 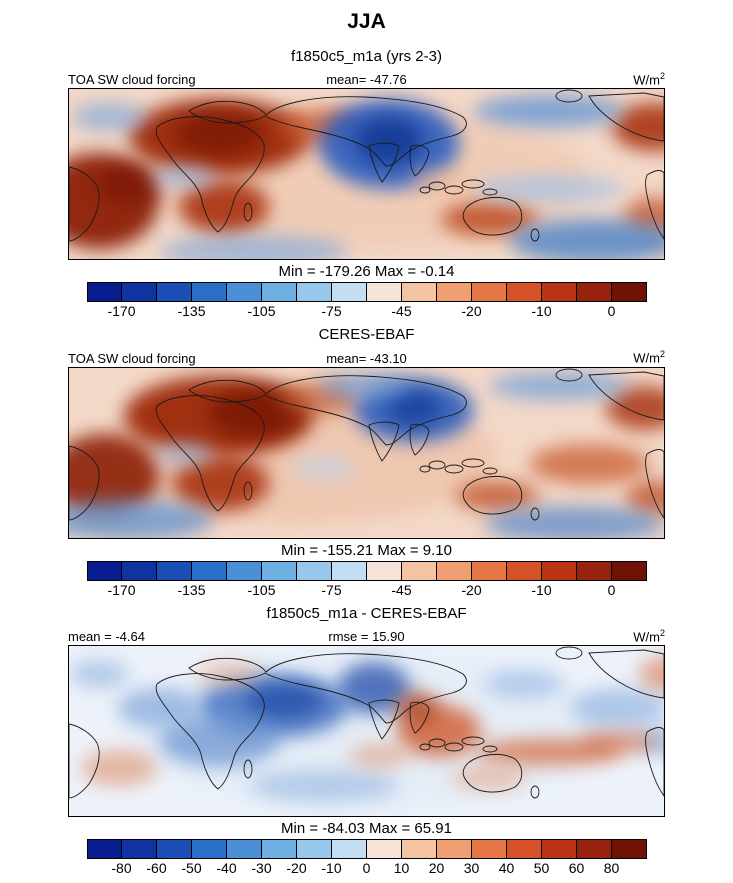 I want to click on panel-diff-header: mean = -4.64 rmse = 15.90 W/m2, so click(x=366, y=636).